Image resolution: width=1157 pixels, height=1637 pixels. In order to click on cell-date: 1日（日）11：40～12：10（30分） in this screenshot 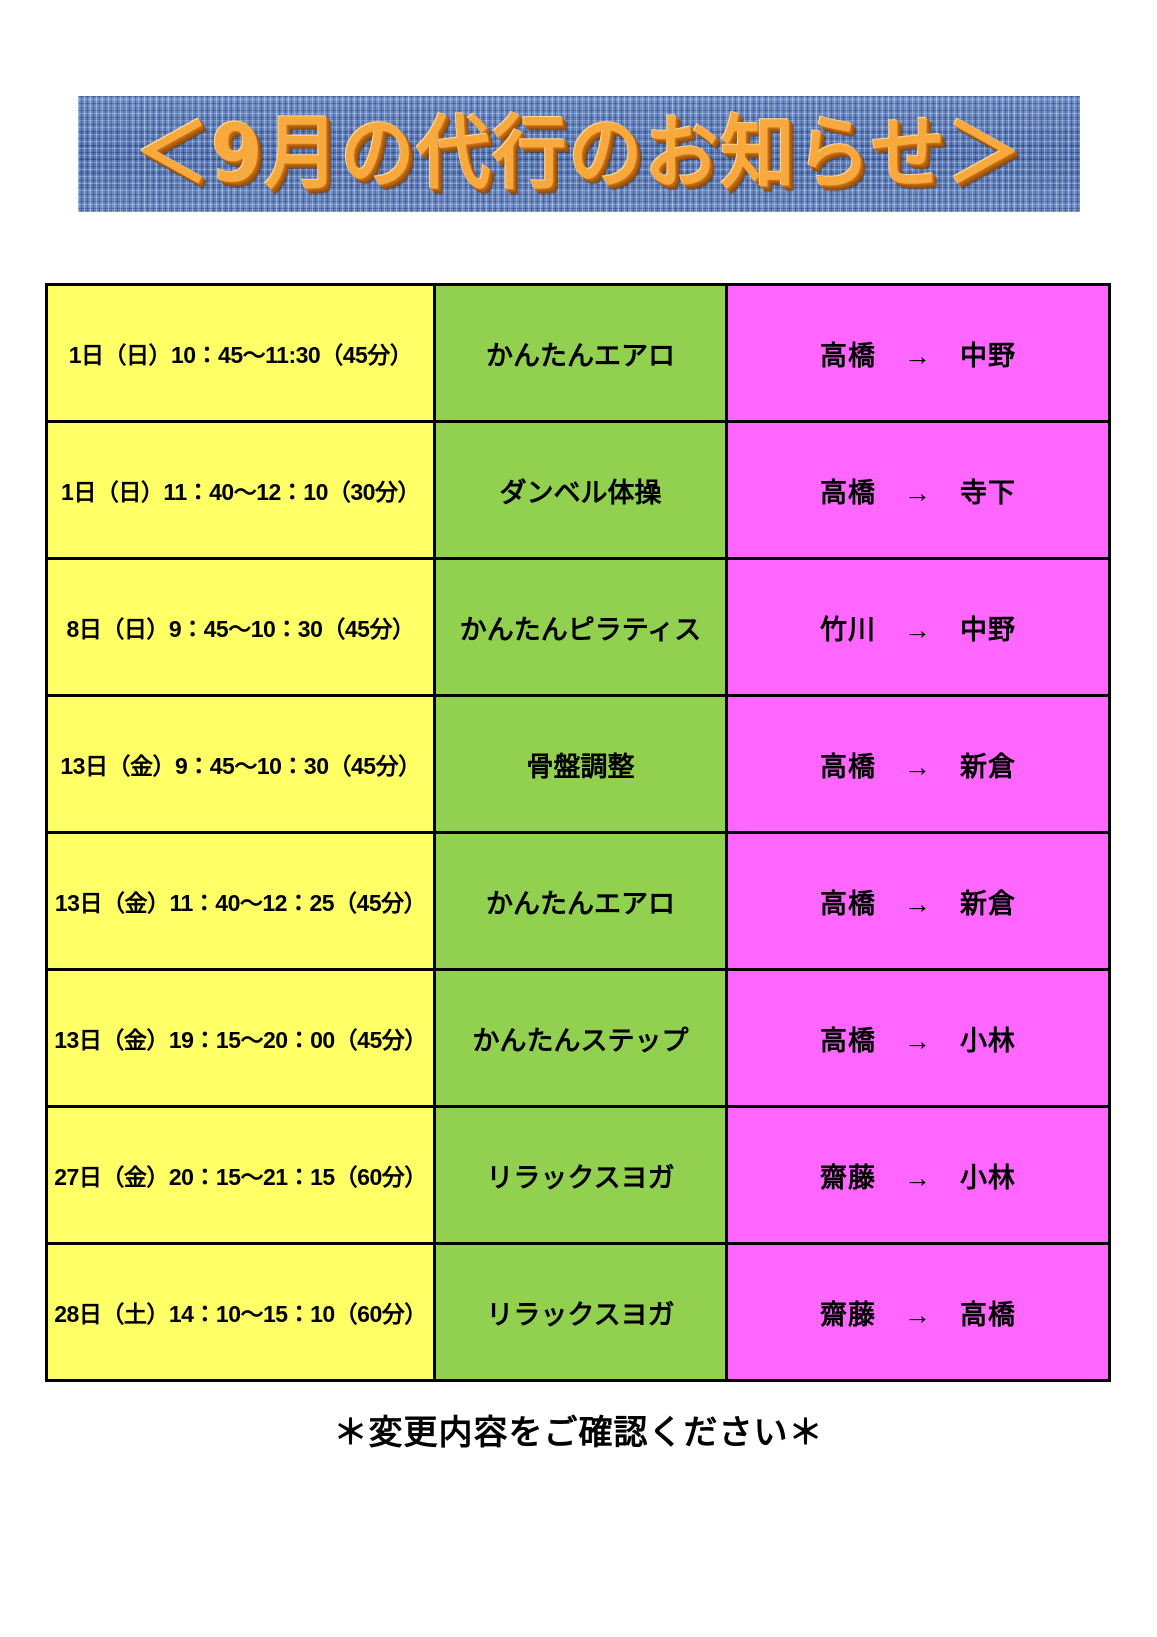, I will do `click(240, 490)`.